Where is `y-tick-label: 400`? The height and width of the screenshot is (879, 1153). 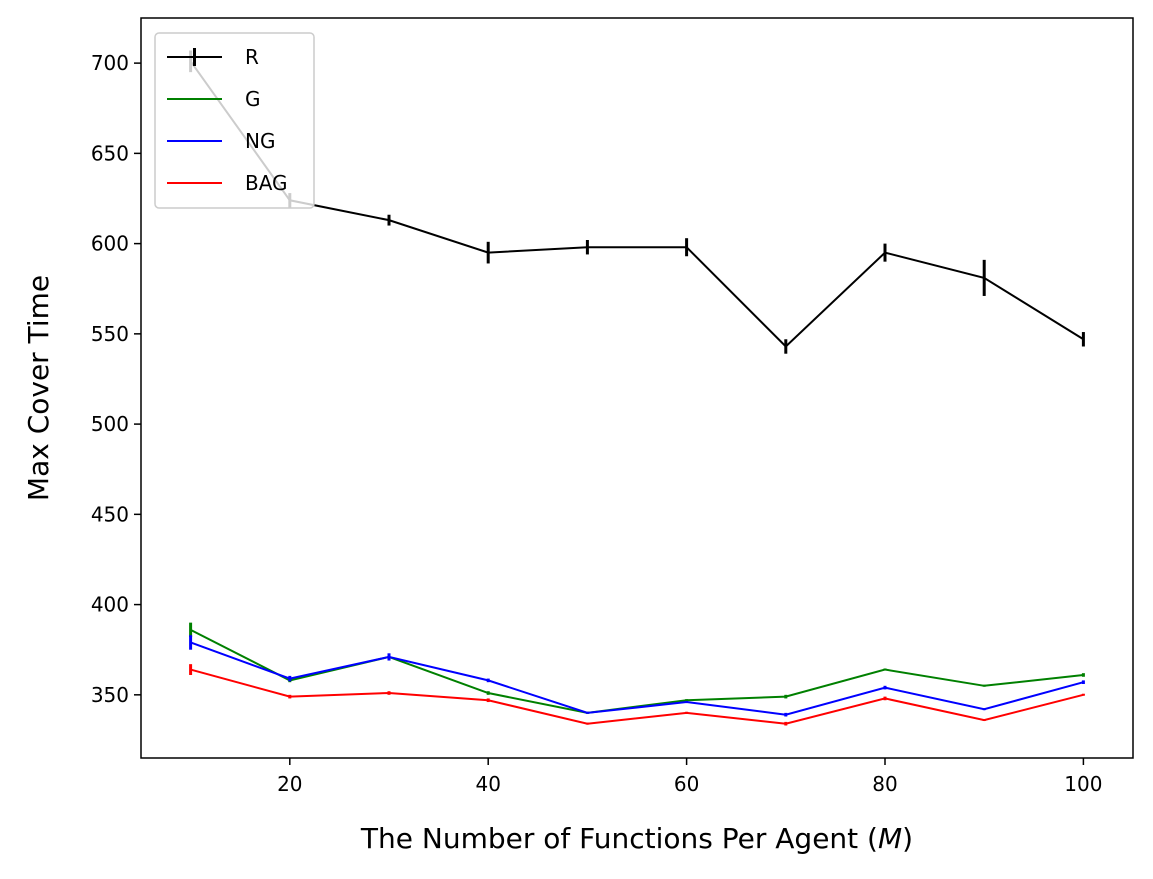
y-tick-label: 400 is located at coordinates (110, 605).